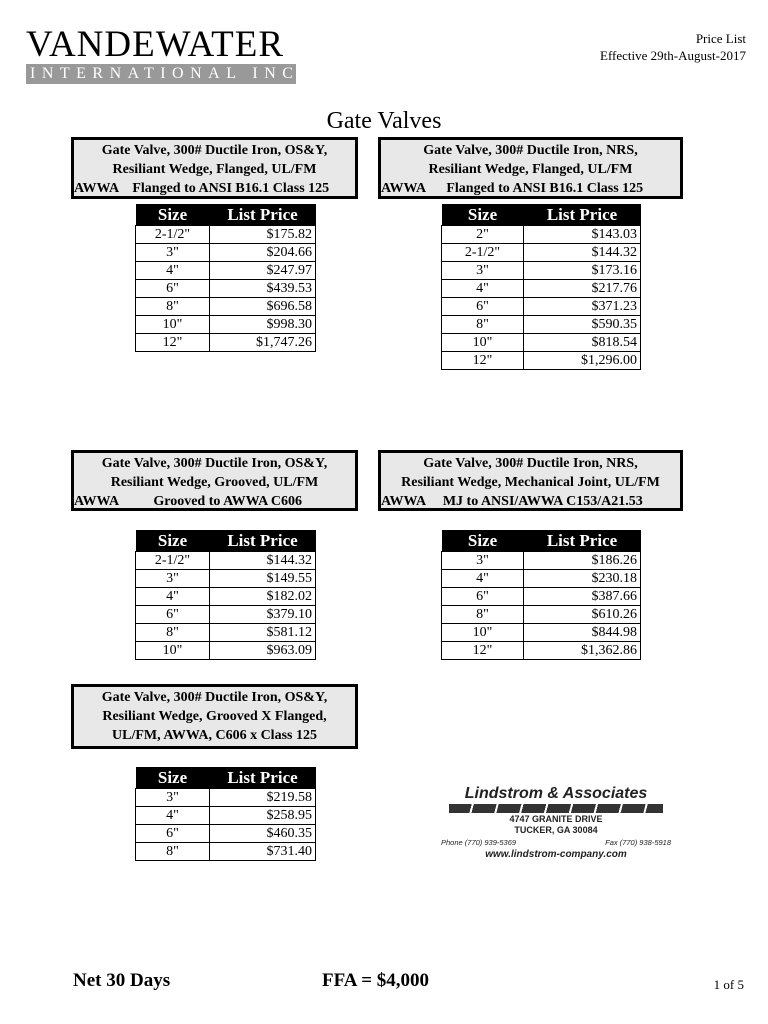 The width and height of the screenshot is (768, 1024). I want to click on table-row: 3" $173.16, so click(541, 270).